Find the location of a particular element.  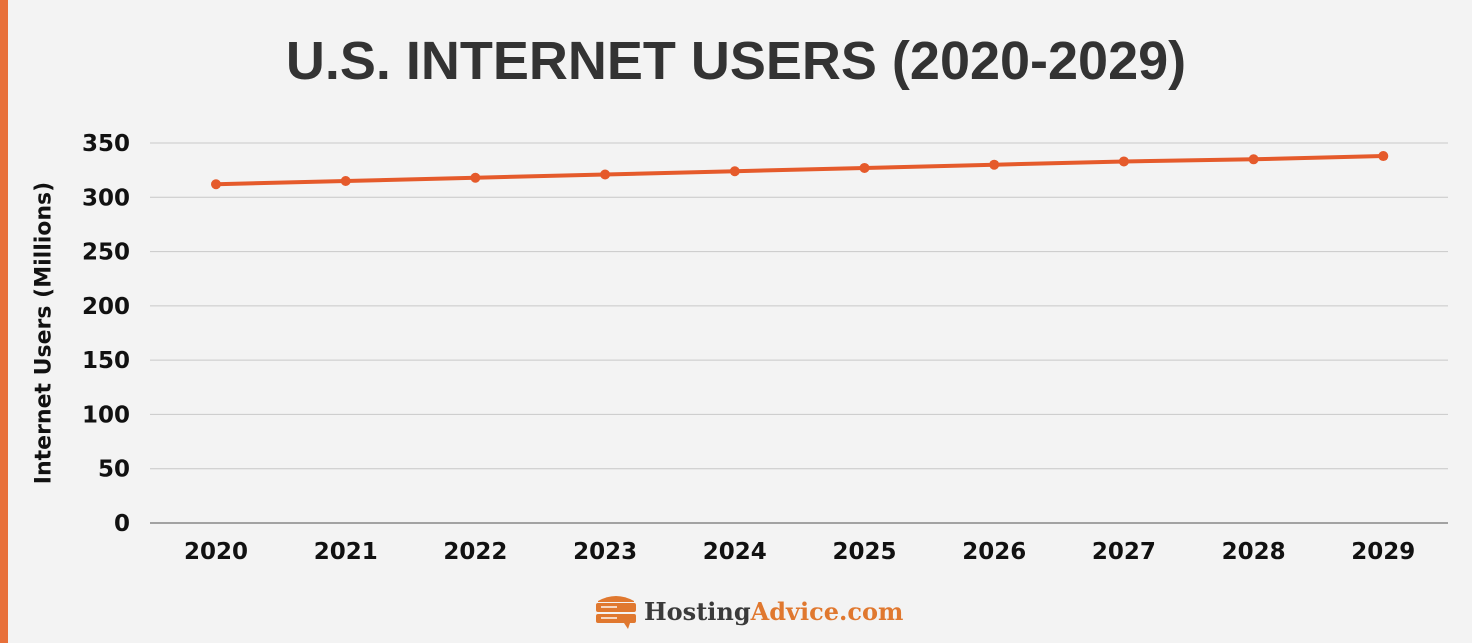

x-tick-label: 2026 is located at coordinates (994, 552).